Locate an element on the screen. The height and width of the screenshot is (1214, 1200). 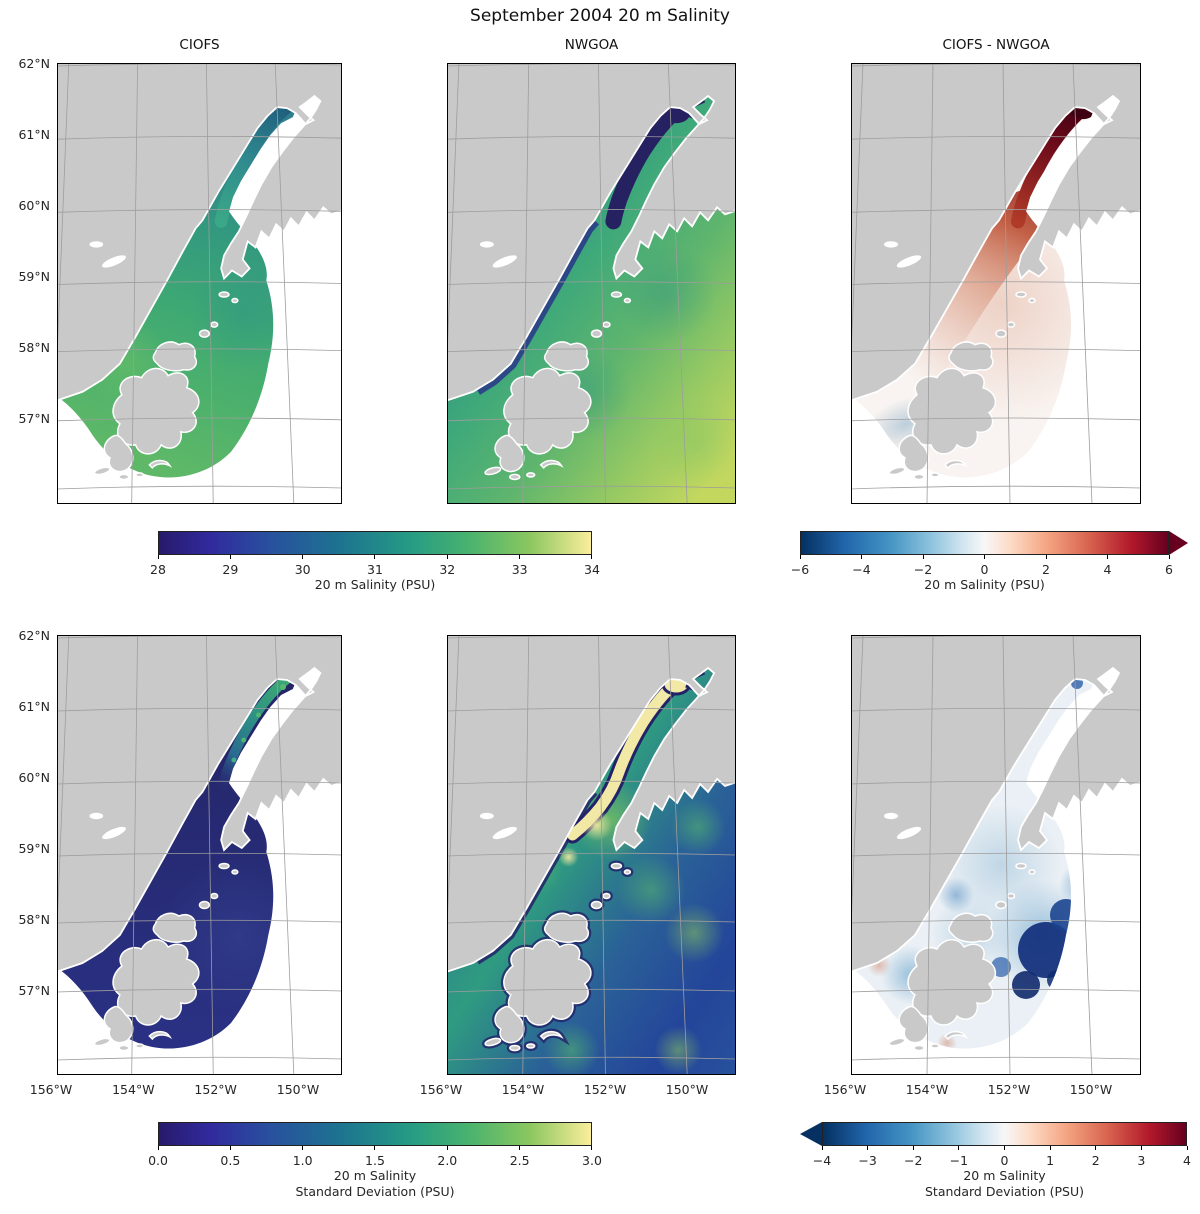
lat-axis-row1: 62°N 61°N 60°N 59°N 58°N 57°N is located at coordinates (34, 241).